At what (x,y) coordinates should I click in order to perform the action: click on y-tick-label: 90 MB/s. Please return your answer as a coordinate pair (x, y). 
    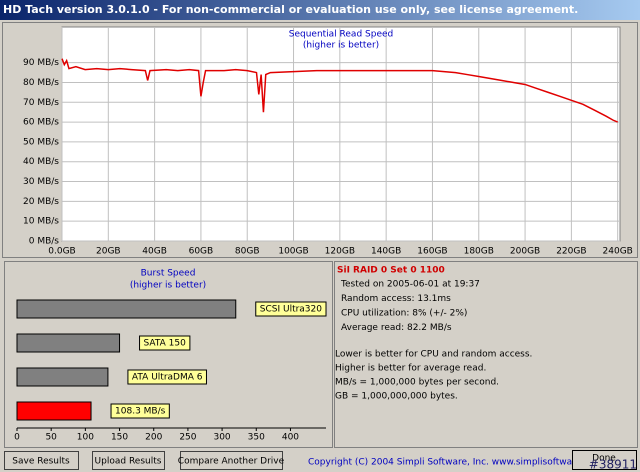
    Looking at the image, I should click on (41, 63).